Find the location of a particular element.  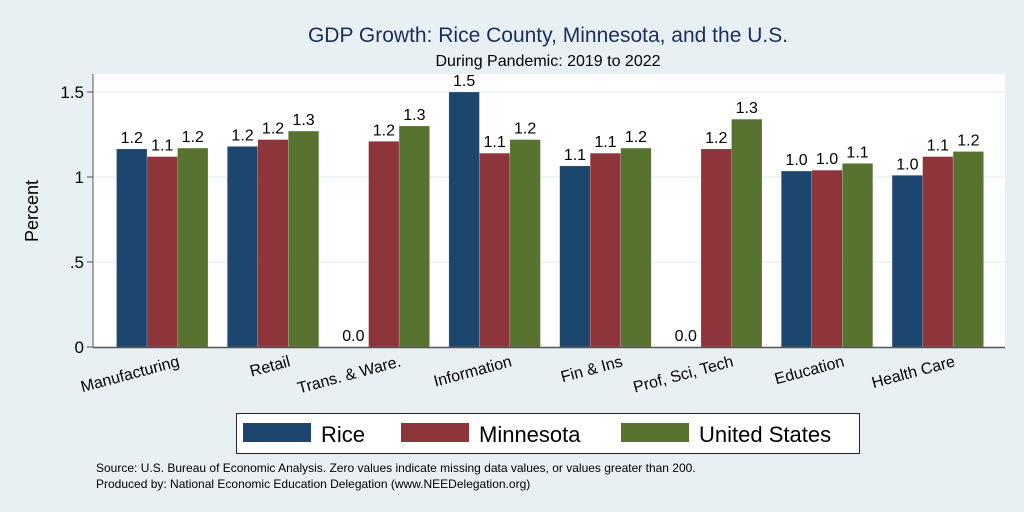

legend-label: Minnesota is located at coordinates (530, 434).